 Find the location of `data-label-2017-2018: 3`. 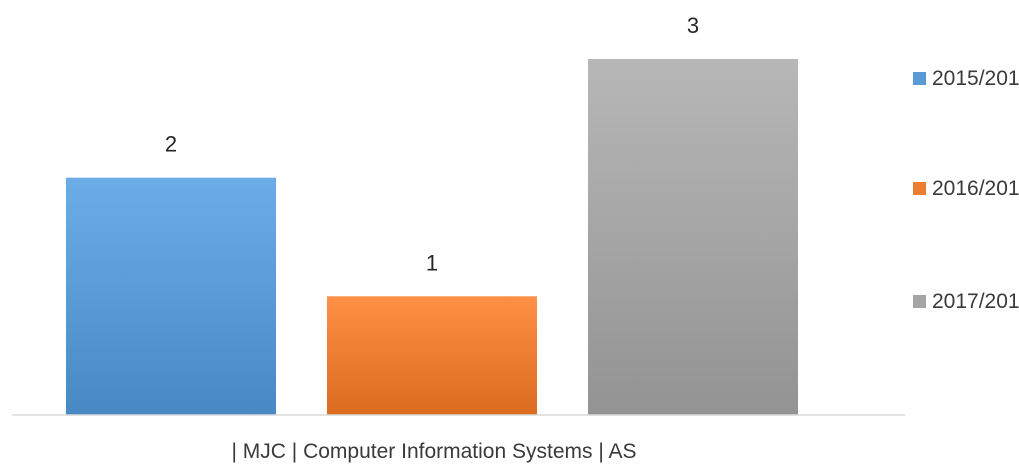

data-label-2017-2018: 3 is located at coordinates (693, 25).